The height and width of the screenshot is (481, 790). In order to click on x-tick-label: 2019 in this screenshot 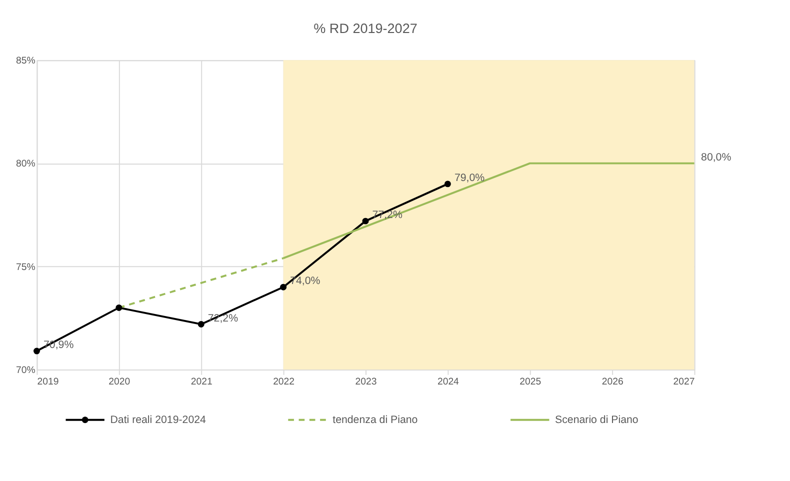, I will do `click(48, 382)`.